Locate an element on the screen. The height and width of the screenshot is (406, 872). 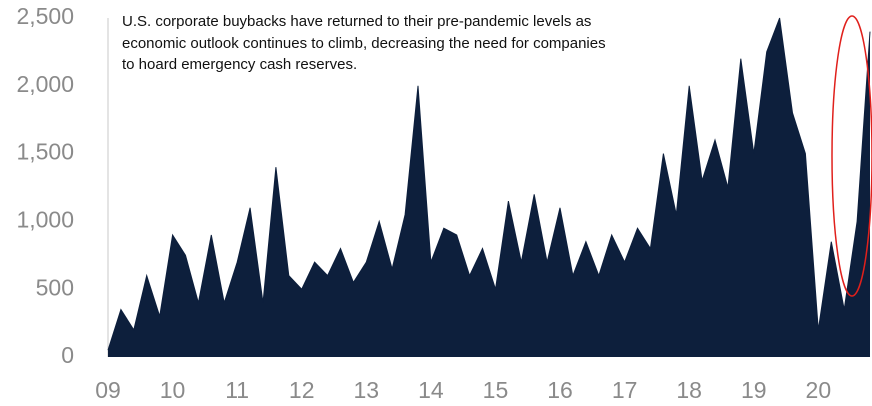
x-tick-label: 12 is located at coordinates (302, 390).